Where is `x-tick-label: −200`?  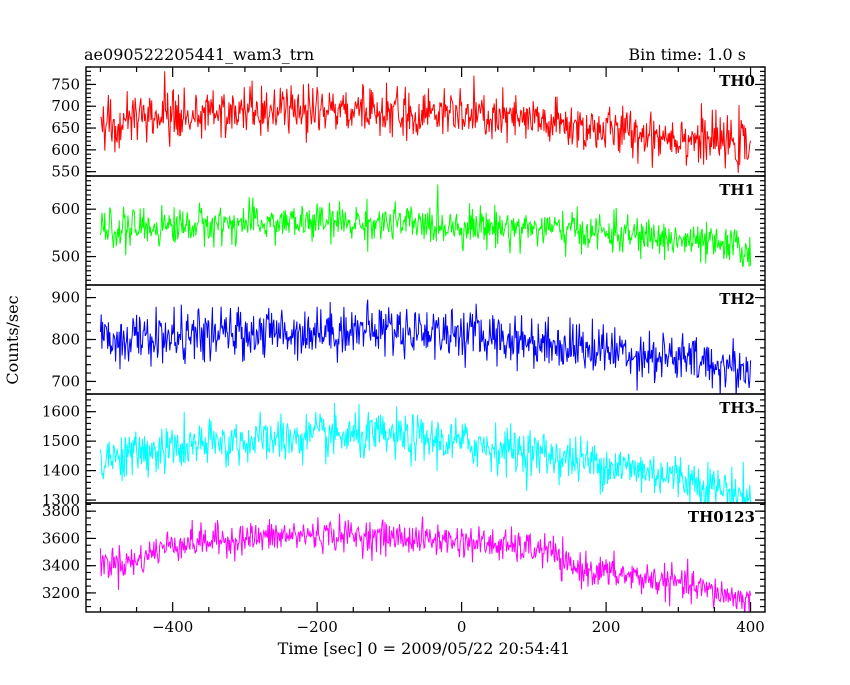 x-tick-label: −200 is located at coordinates (317, 627).